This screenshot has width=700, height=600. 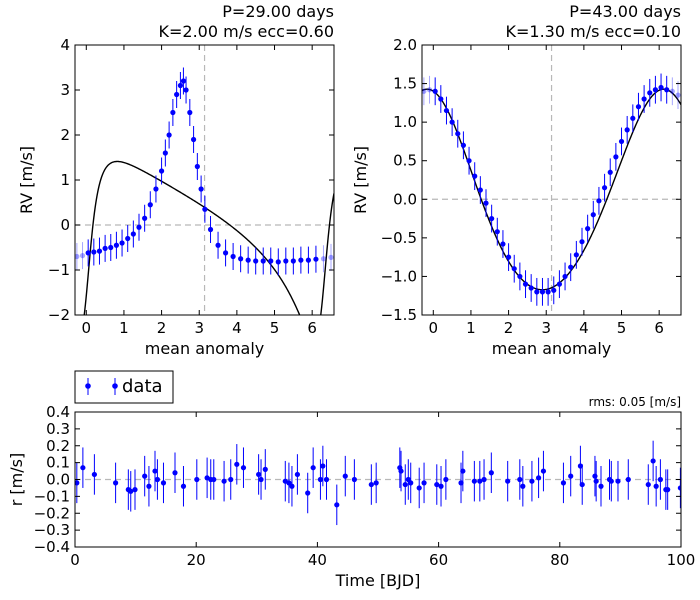 What do you see at coordinates (399, 276) in the screenshot?
I see `y-tick-label: −1.0` at bounding box center [399, 276].